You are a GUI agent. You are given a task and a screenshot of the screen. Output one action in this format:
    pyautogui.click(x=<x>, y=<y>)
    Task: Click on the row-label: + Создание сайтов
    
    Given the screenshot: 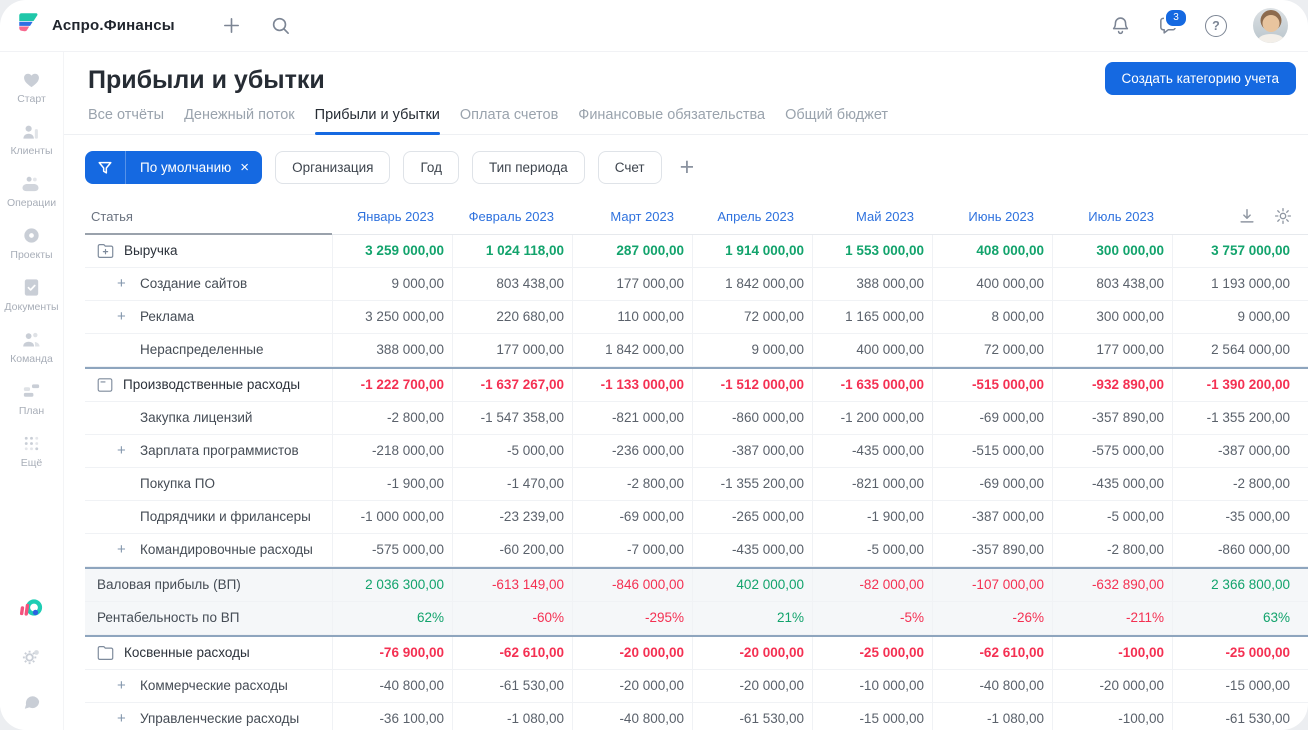 What is the action you would take?
    pyautogui.click(x=208, y=284)
    